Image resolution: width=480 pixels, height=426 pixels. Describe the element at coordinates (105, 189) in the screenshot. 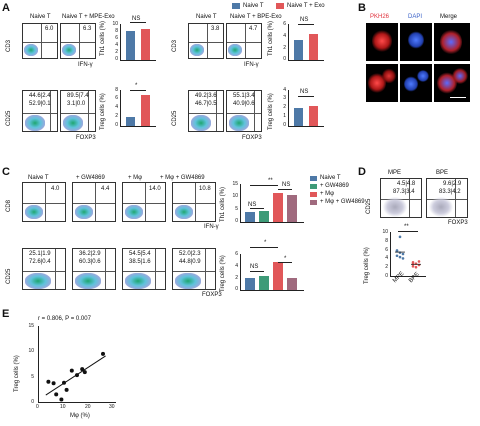

I see `c-q-th1-2: 4.4` at that location.